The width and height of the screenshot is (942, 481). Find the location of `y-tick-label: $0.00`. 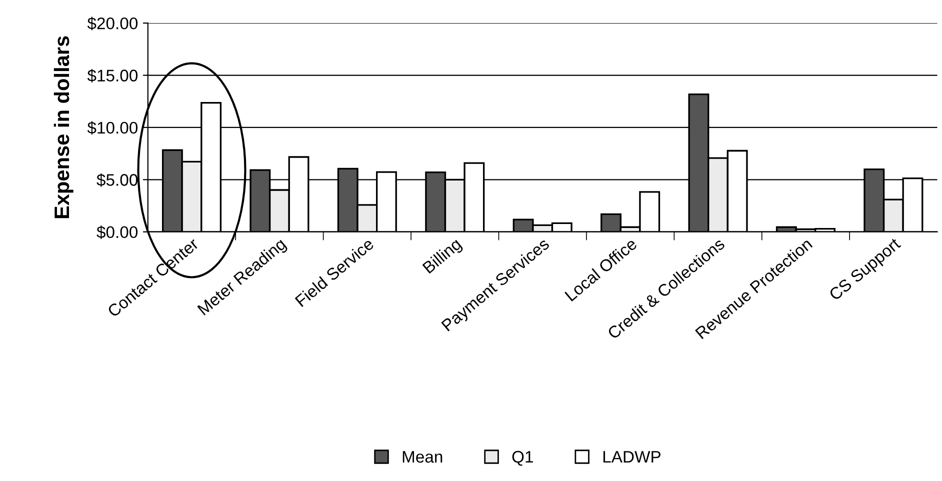

y-tick-label: $0.00 is located at coordinates (117, 233).